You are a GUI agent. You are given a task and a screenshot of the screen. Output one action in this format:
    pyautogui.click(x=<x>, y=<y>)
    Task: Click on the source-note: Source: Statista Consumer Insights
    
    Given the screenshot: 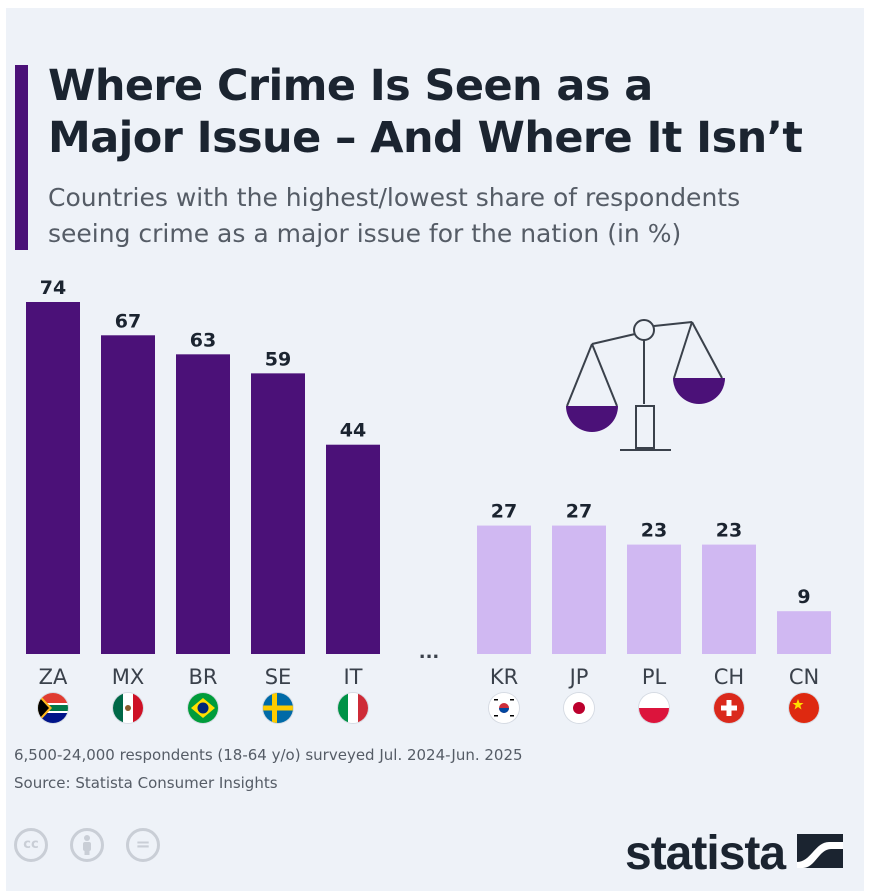 What is the action you would take?
    pyautogui.click(x=146, y=783)
    